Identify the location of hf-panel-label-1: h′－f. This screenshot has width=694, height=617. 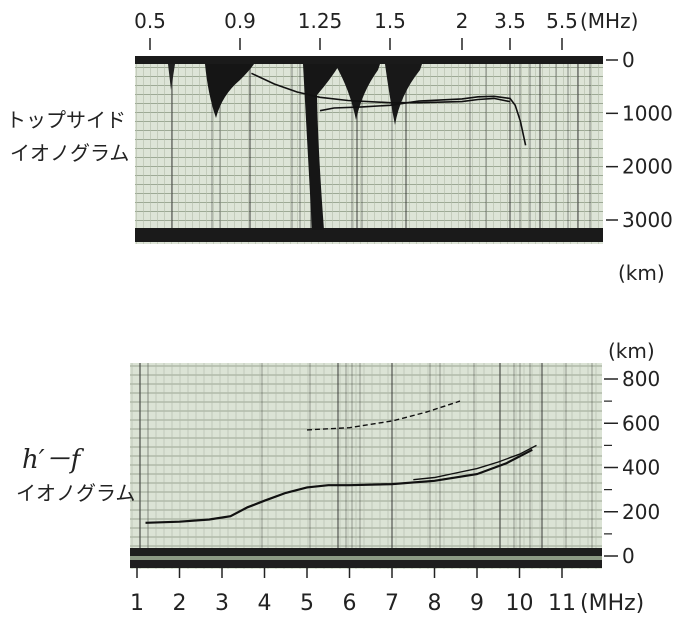
(53, 460).